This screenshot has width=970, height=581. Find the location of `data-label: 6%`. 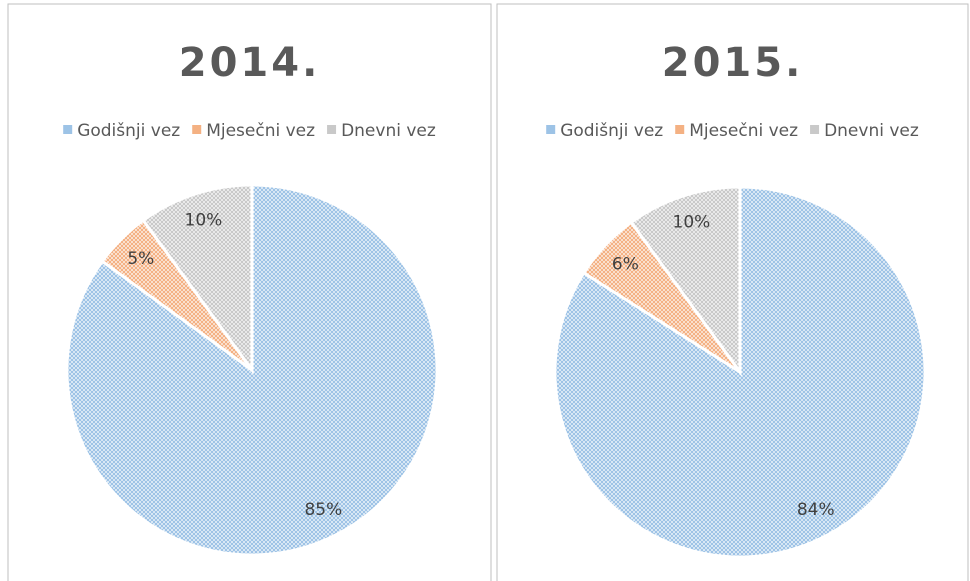

data-label: 6% is located at coordinates (625, 264).